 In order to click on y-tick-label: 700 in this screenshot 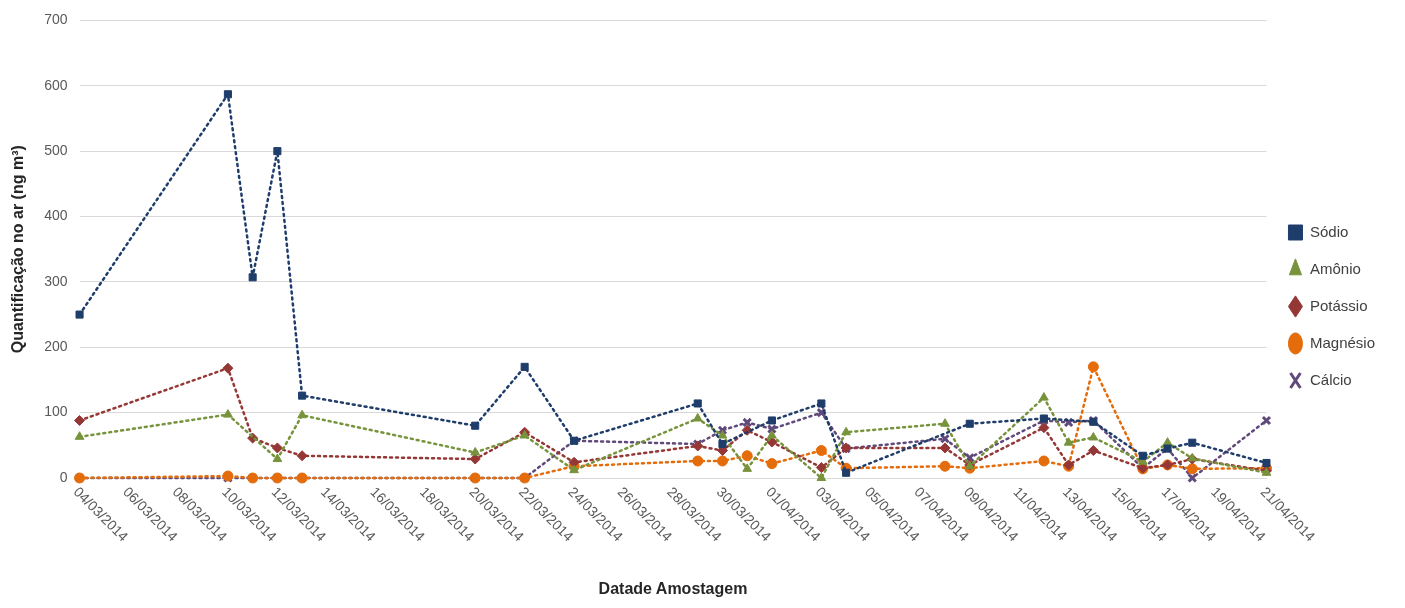, I will do `click(56, 19)`.